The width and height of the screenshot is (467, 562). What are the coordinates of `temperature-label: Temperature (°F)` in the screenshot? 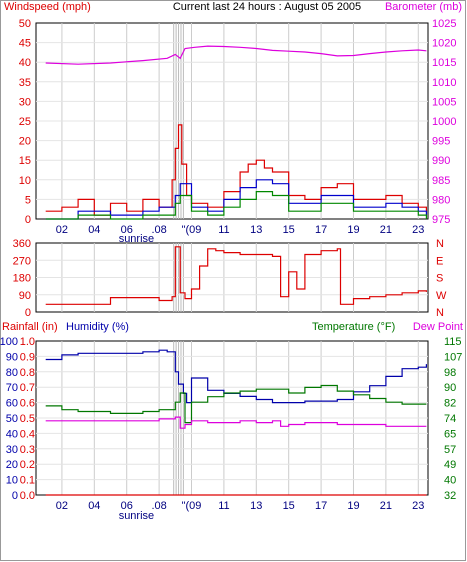 It's located at (353, 327).